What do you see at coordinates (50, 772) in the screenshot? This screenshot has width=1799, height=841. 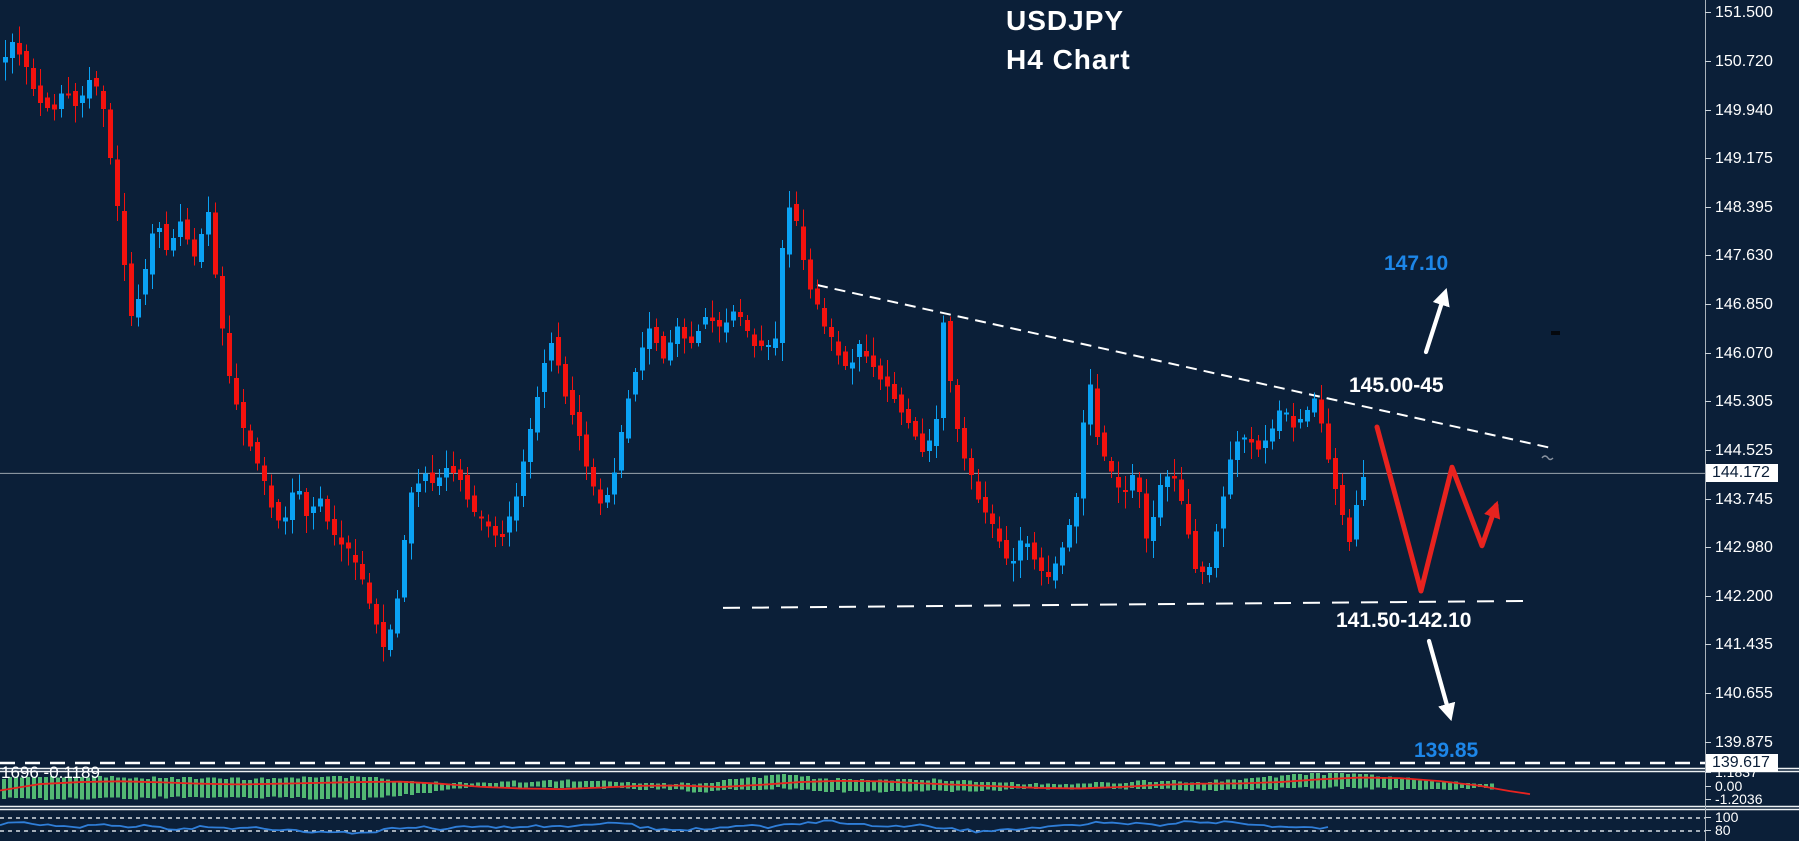 I see `indicator-value-readout: 1696 -0.1189` at bounding box center [50, 772].